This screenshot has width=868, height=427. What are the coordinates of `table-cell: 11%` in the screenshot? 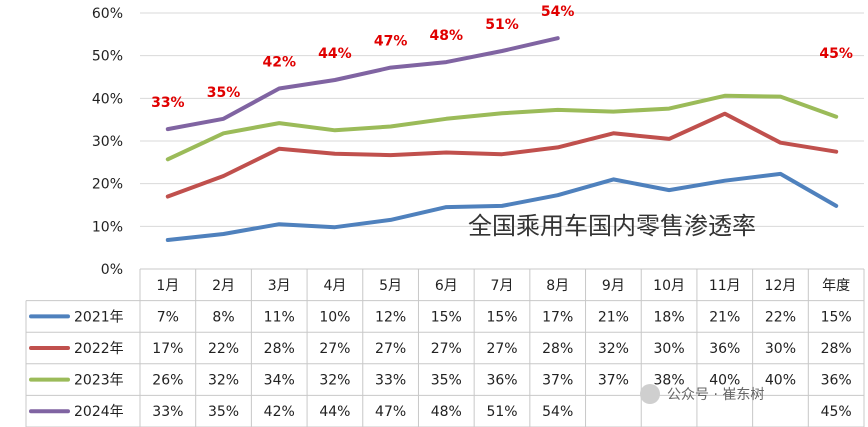 It's located at (279, 317).